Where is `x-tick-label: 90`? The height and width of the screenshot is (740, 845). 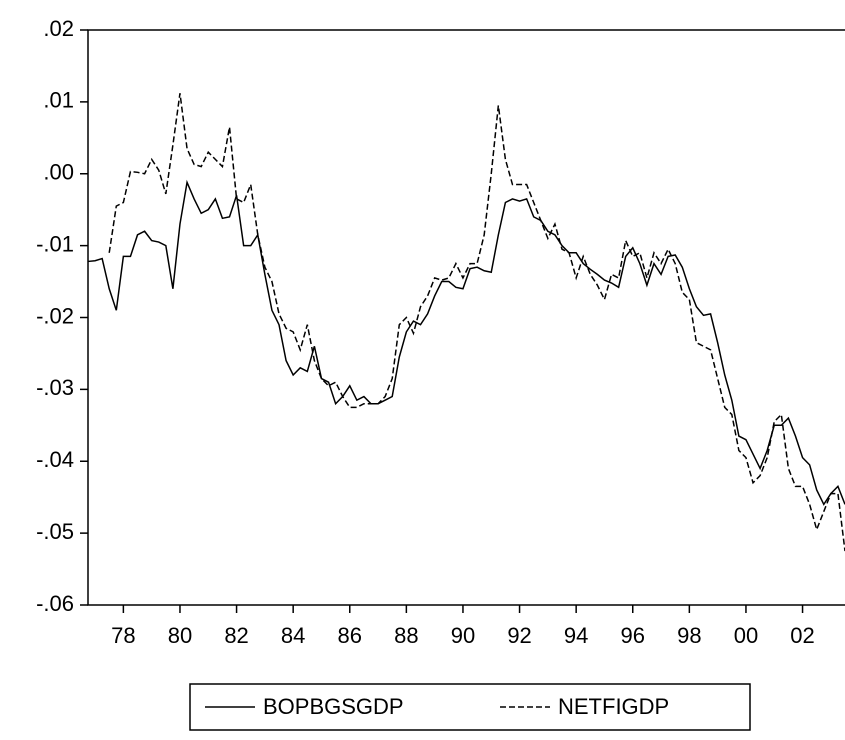
x-tick-label: 90 is located at coordinates (463, 635).